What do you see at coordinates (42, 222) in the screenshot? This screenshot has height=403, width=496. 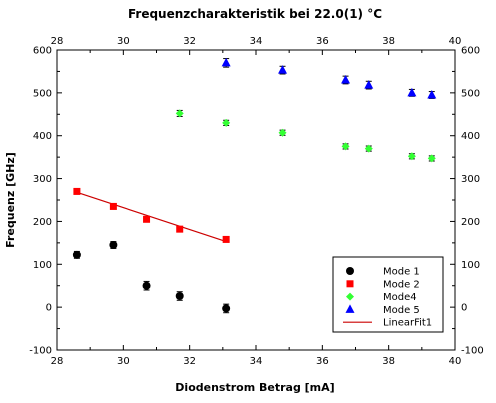 I see `y-tick-label-left: 200` at bounding box center [42, 222].